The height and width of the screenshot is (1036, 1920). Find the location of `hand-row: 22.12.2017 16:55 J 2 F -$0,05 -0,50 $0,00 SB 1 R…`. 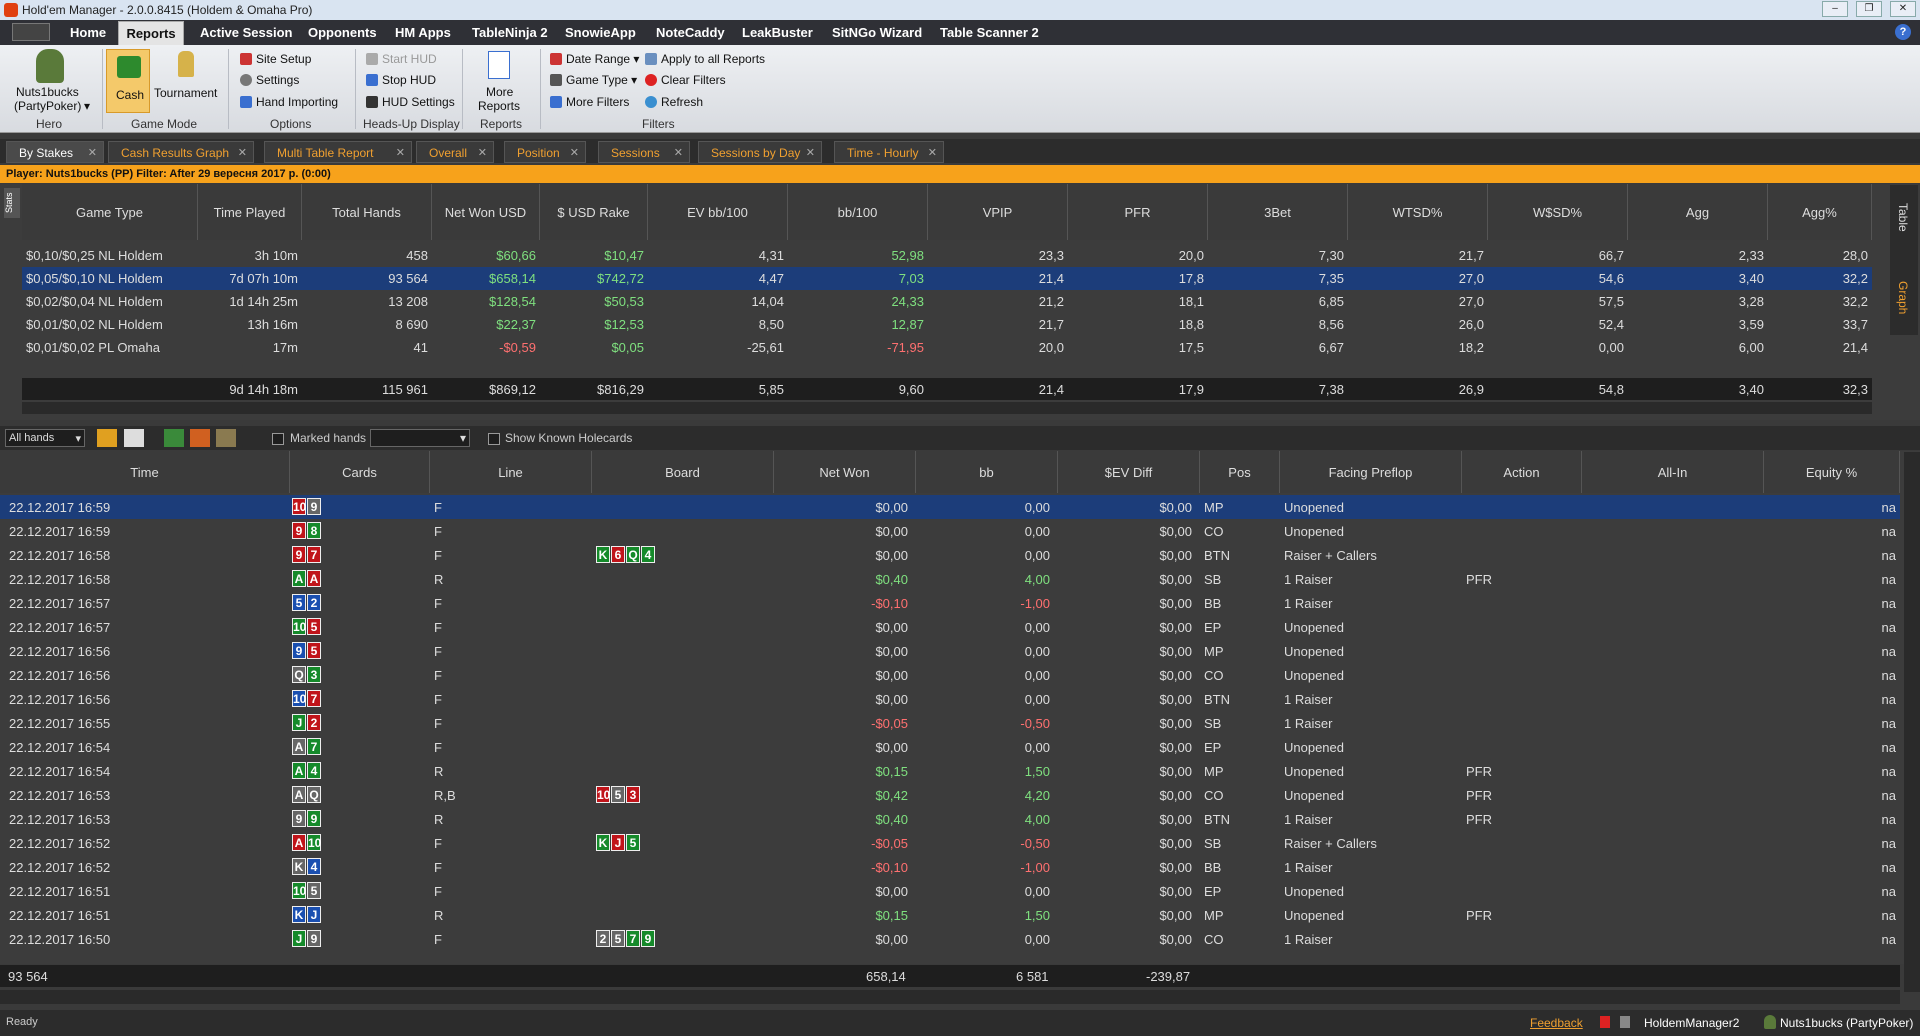

hand-row: 22.12.2017 16:55 J 2 F -$0,05 -0,50 $0,00 SB 1 R… is located at coordinates (950, 723).